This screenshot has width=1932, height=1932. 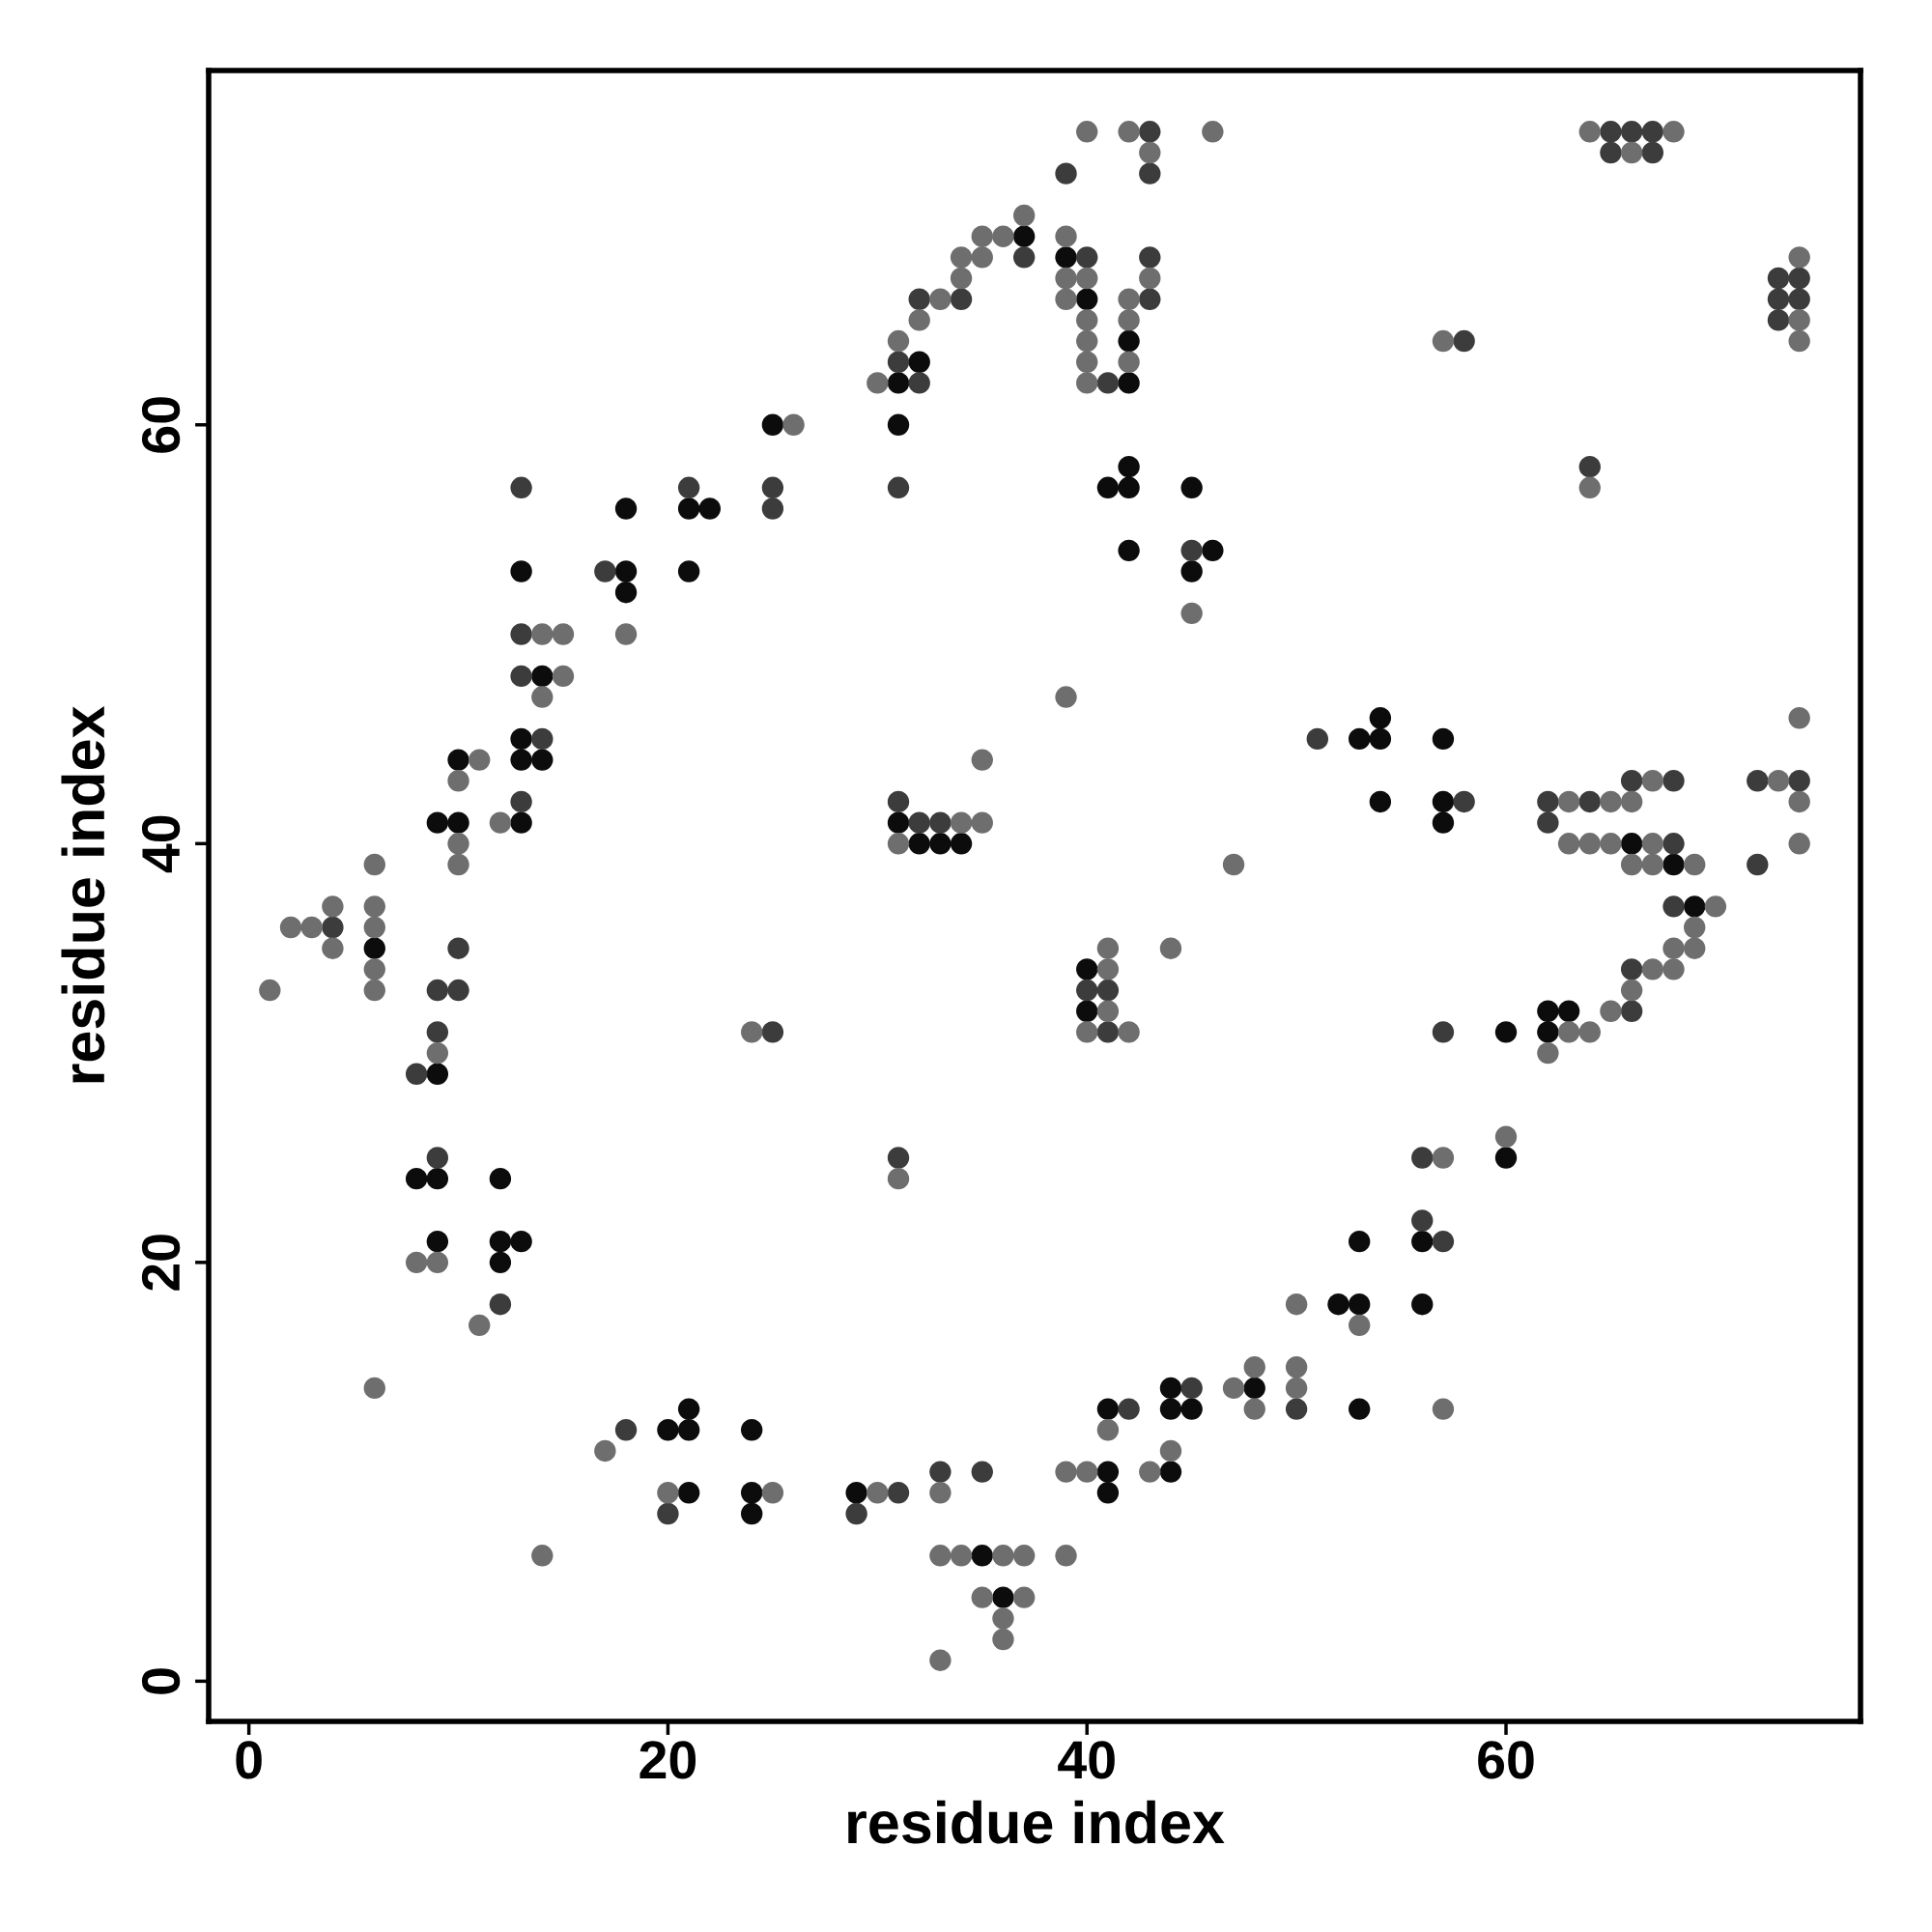 I want to click on x-tick-label: 60, so click(x=1506, y=1760).